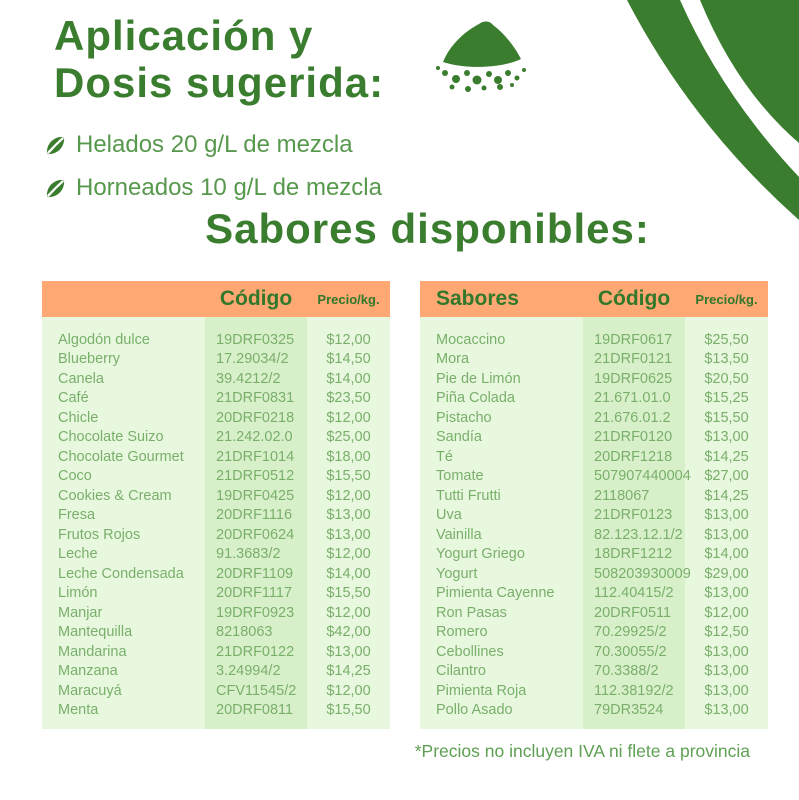 This screenshot has width=799, height=800. I want to click on flavor-name-cell: Blueberry, so click(89, 359).